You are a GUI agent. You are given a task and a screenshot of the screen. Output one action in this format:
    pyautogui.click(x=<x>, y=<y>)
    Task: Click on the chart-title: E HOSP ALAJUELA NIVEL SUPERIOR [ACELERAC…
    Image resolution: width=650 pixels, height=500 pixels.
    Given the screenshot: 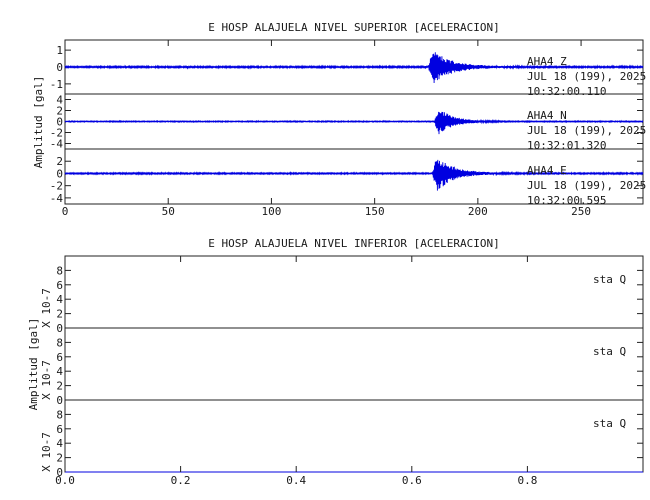 What is the action you would take?
    pyautogui.click(x=353, y=27)
    